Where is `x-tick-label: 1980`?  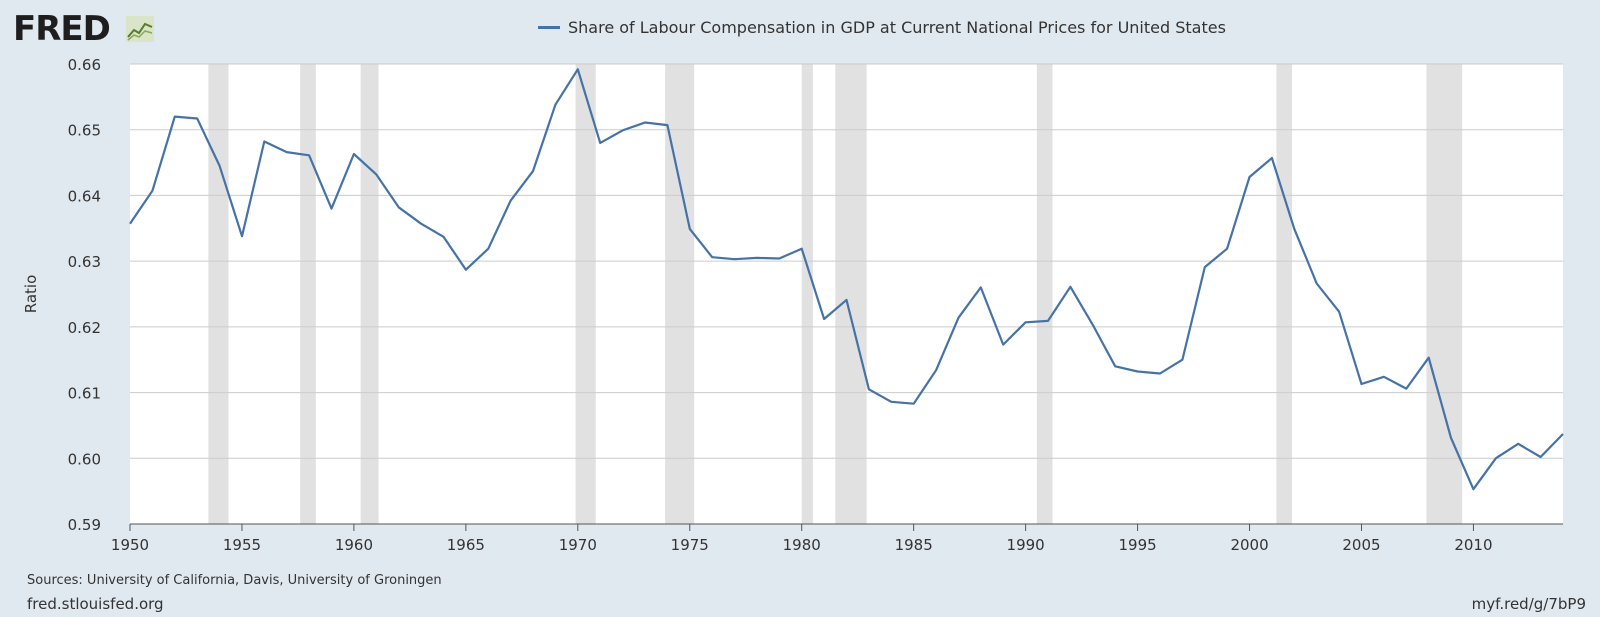 x-tick-label: 1980 is located at coordinates (802, 545).